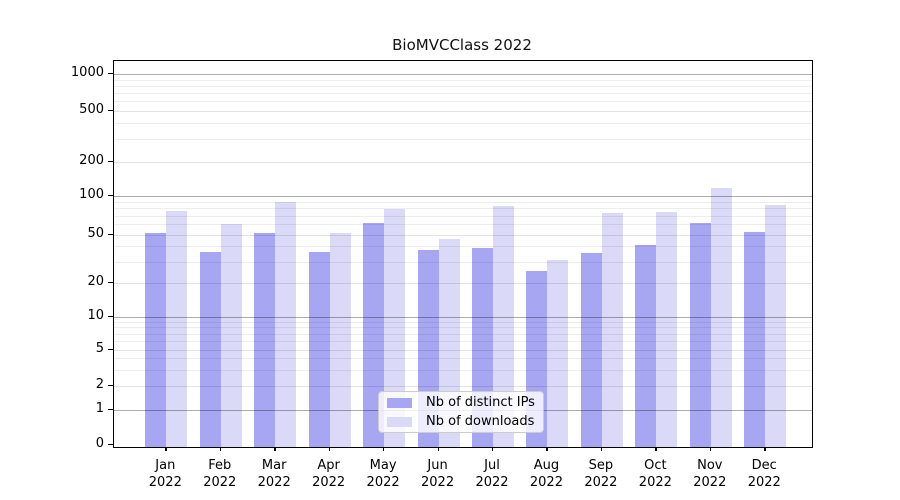 The width and height of the screenshot is (900, 500). What do you see at coordinates (383, 474) in the screenshot?
I see `x-tick-label: May 2022` at bounding box center [383, 474].